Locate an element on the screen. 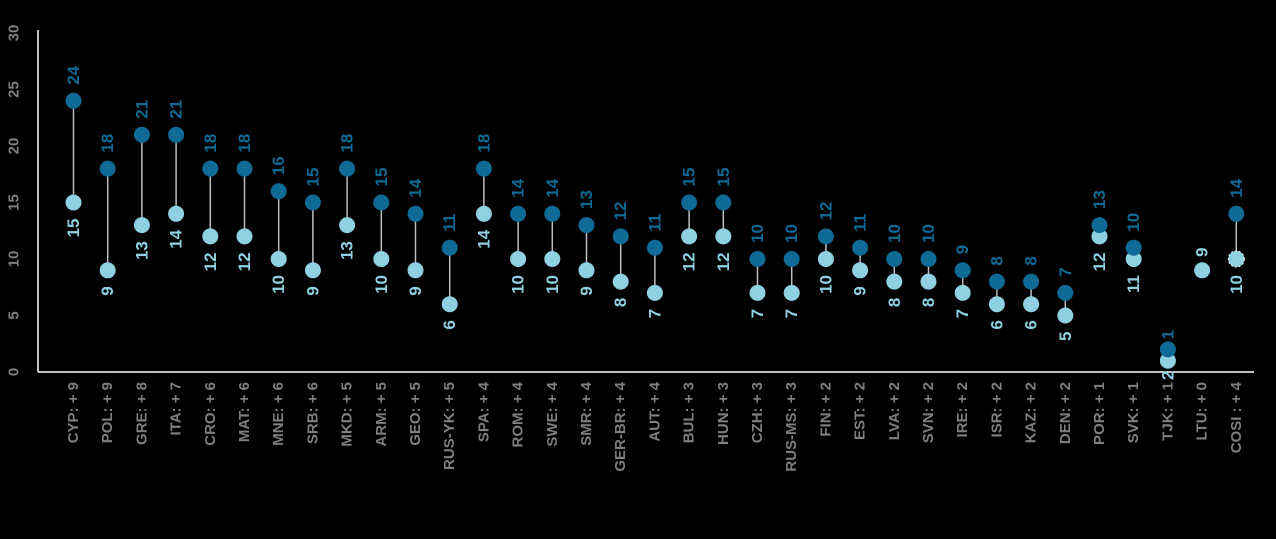  y-tick-label: 0 is located at coordinates (14, 372).